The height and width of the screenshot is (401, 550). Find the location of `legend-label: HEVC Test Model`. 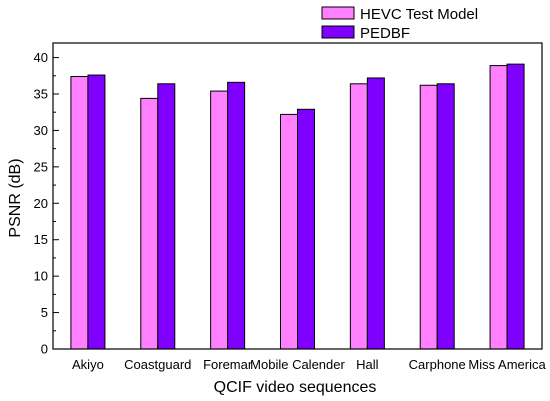

legend-label: HEVC Test Model is located at coordinates (419, 14).